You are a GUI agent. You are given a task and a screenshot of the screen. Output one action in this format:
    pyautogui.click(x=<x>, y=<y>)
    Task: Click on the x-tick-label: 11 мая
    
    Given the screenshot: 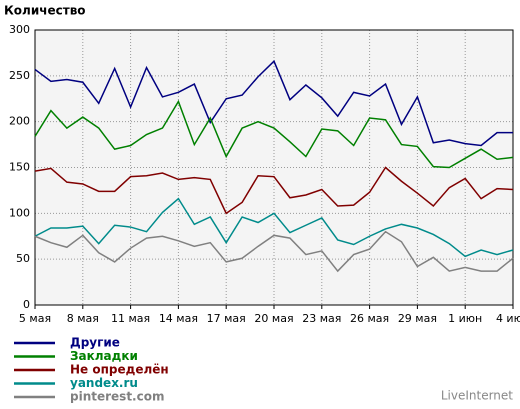 What is the action you would take?
    pyautogui.click(x=130, y=318)
    